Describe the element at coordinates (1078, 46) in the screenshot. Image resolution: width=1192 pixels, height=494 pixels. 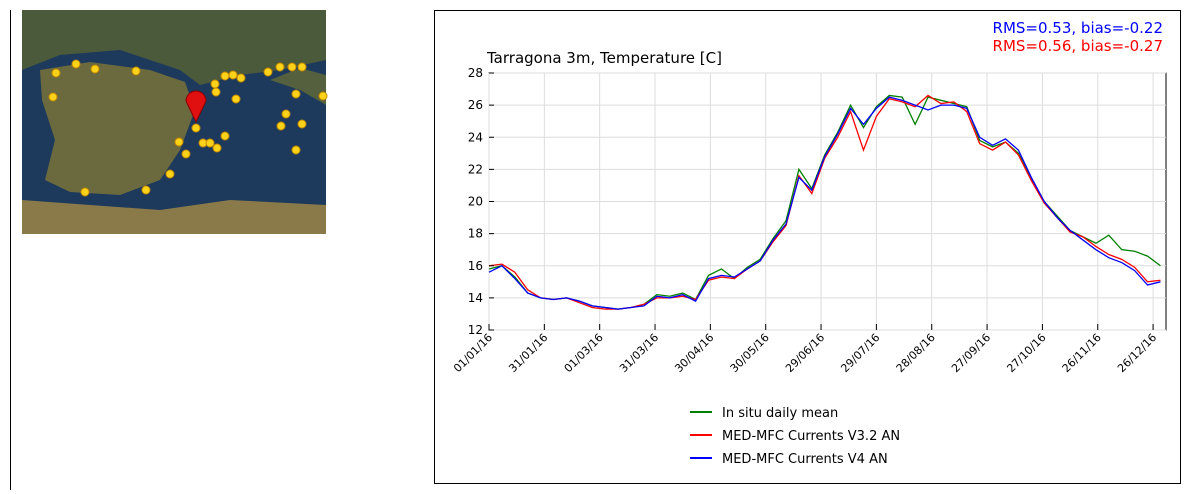
I see `annotation: RMS=0.56, bias=-0.27` at that location.